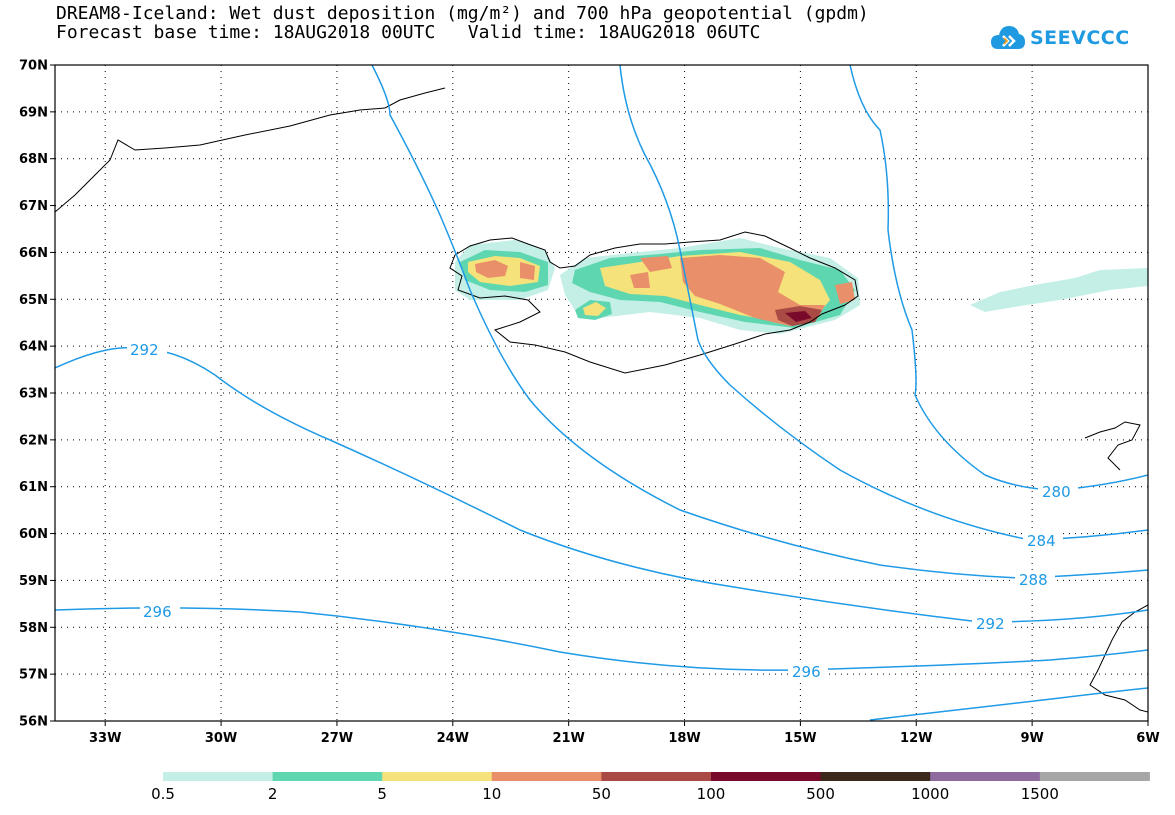 The height and width of the screenshot is (815, 1175). I want to click on colorbar-label: 1500, so click(1040, 794).